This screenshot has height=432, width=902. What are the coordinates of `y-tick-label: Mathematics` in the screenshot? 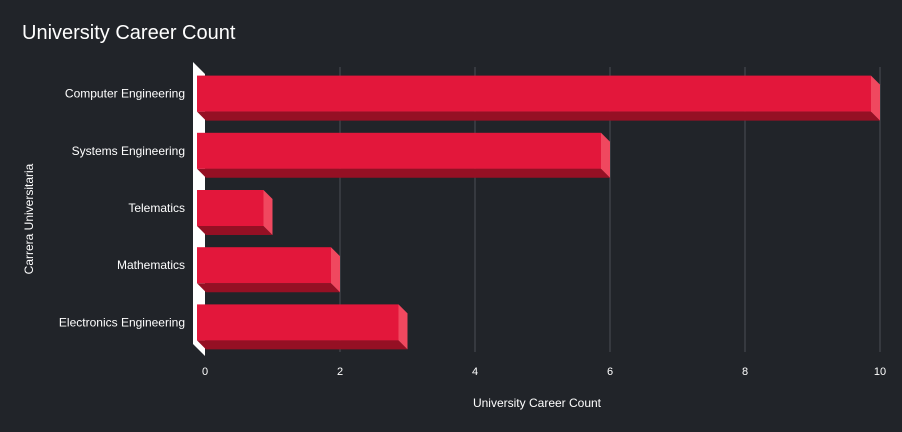 It's located at (151, 265).